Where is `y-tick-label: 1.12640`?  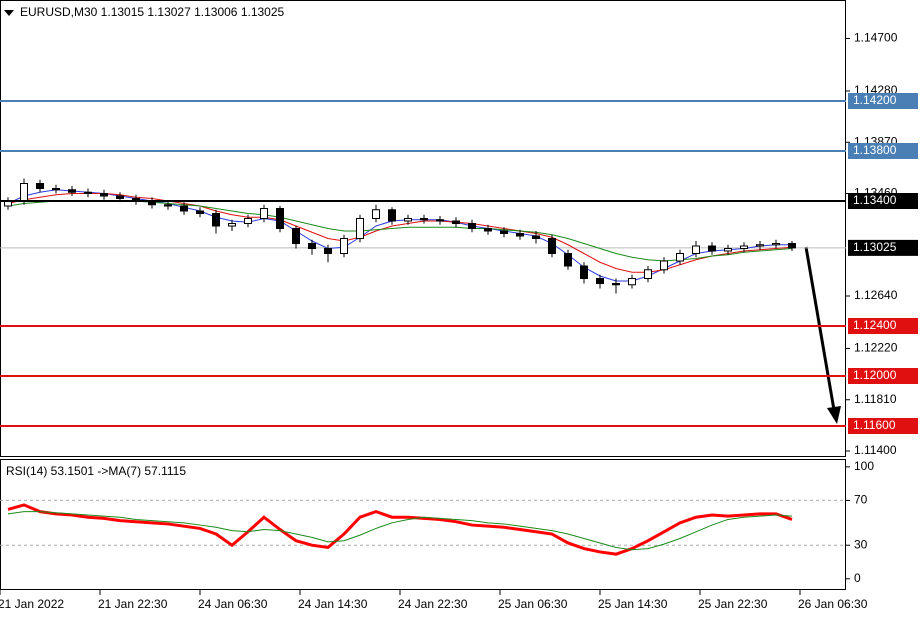 y-tick-label: 1.12640 is located at coordinates (876, 295).